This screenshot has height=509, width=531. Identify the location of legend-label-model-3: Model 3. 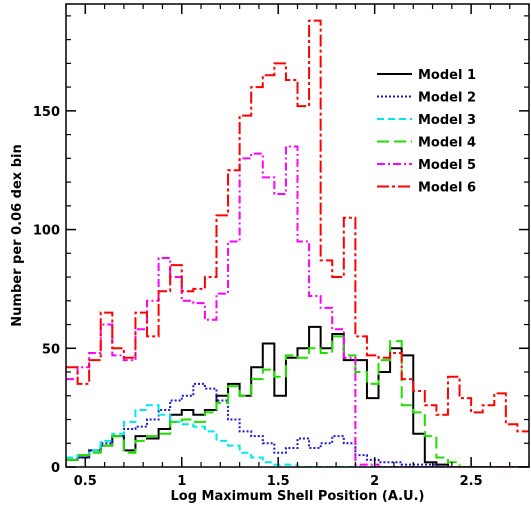
(447, 120).